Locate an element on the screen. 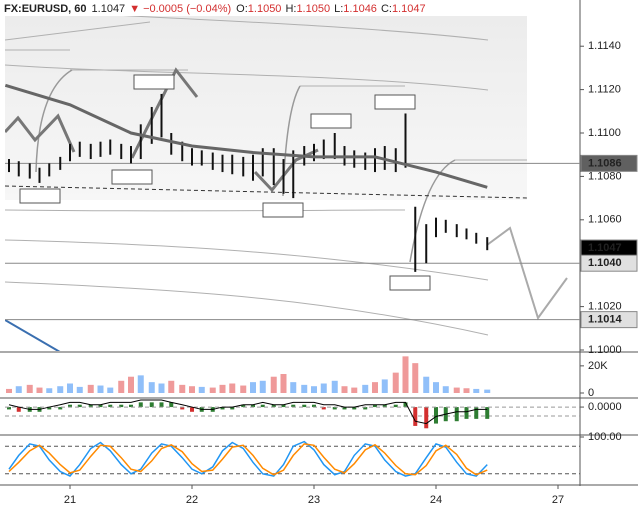  y-tick-label: 100.00 is located at coordinates (605, 437).